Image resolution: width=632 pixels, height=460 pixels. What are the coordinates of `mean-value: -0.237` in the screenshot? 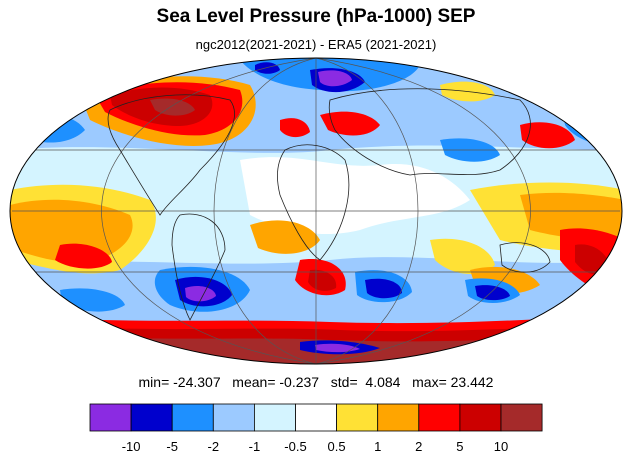 It's located at (299, 382).